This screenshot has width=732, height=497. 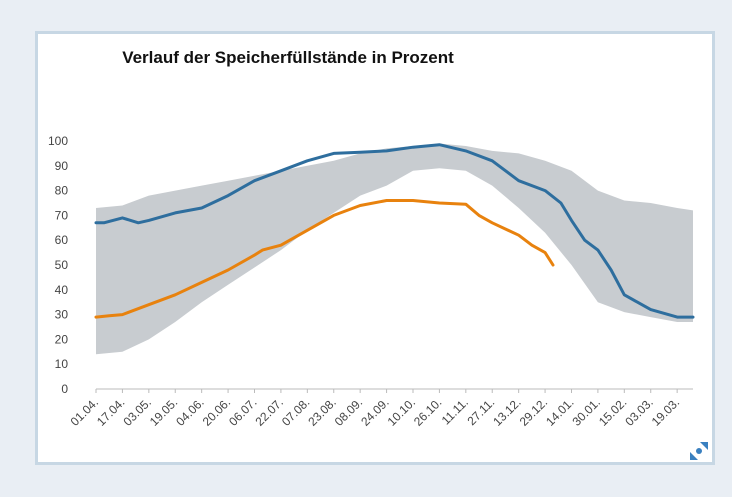 What do you see at coordinates (62, 240) in the screenshot?
I see `y-tick-label: 60` at bounding box center [62, 240].